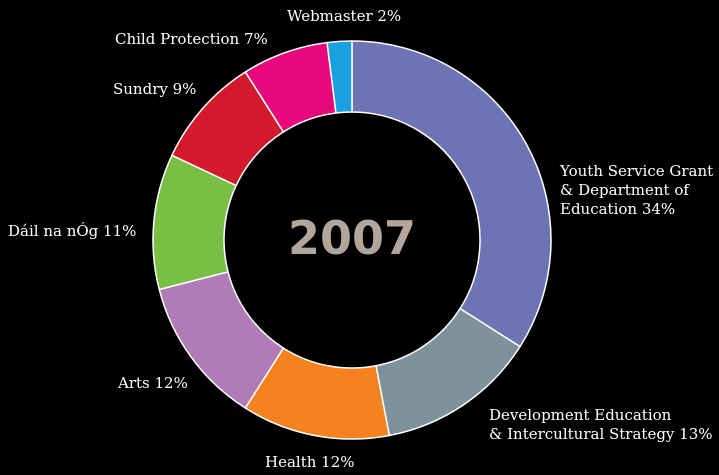 The image size is (719, 475). I want to click on slice-label-line: & Department of, so click(625, 190).